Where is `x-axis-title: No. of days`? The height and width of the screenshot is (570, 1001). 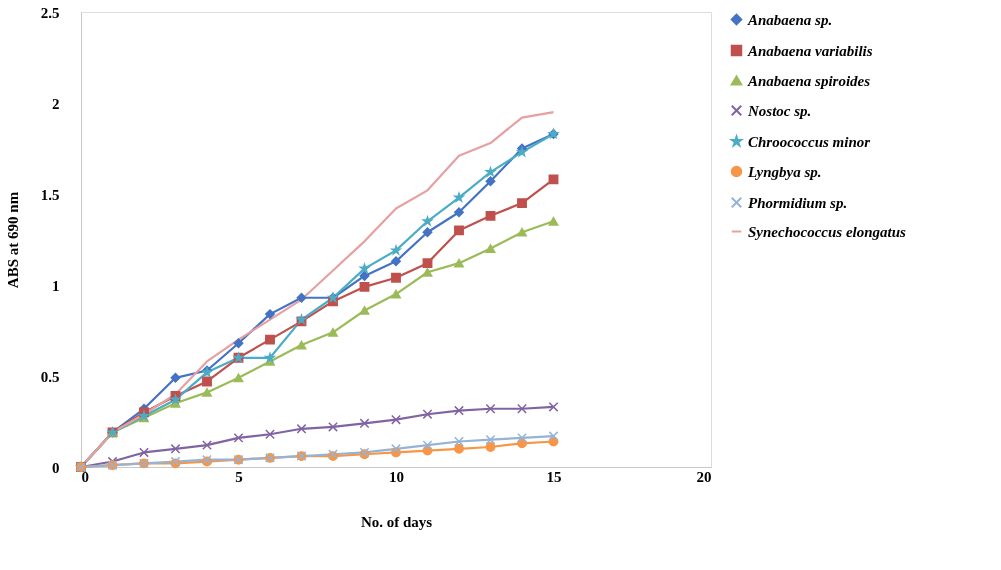
x-axis-title: No. of days is located at coordinates (396, 521).